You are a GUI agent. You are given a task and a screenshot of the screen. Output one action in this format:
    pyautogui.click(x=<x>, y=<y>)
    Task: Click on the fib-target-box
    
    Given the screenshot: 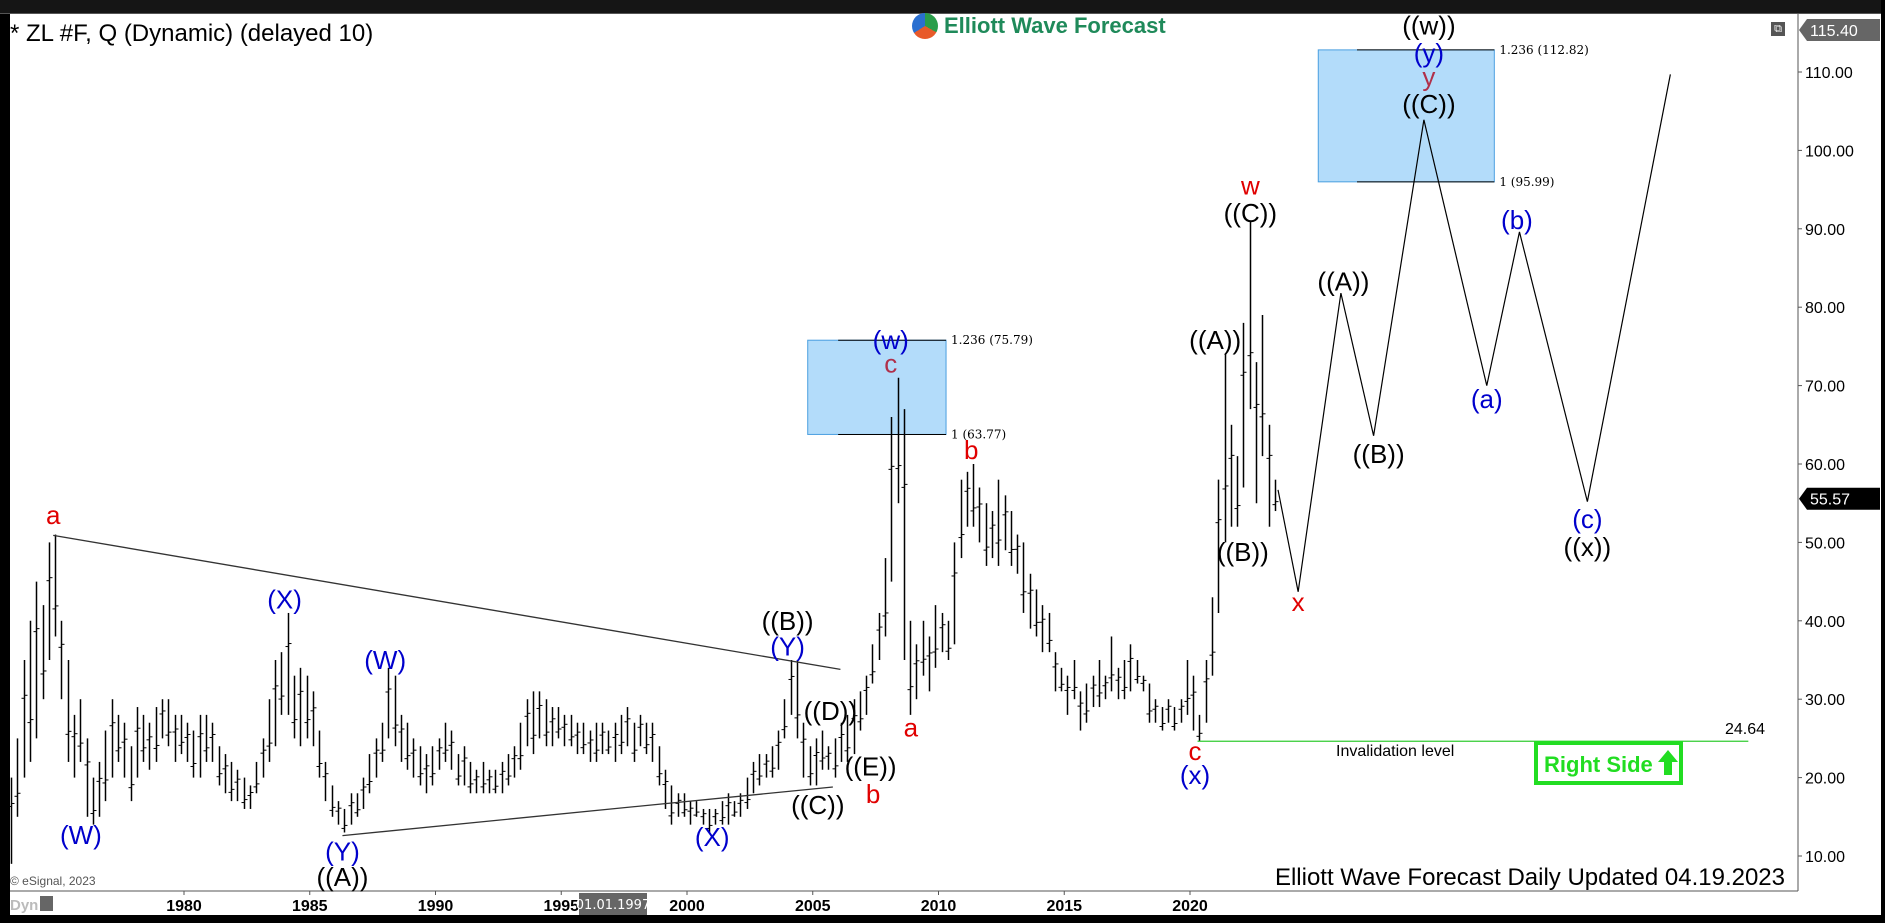 What is the action you would take?
    pyautogui.click(x=877, y=387)
    